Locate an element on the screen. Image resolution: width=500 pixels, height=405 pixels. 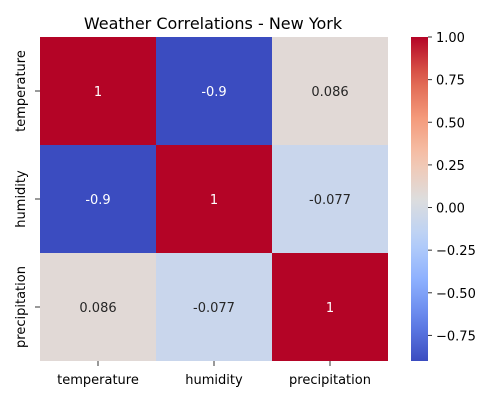
y-axis: temperature humidity precipitation is located at coordinates (27, 199).